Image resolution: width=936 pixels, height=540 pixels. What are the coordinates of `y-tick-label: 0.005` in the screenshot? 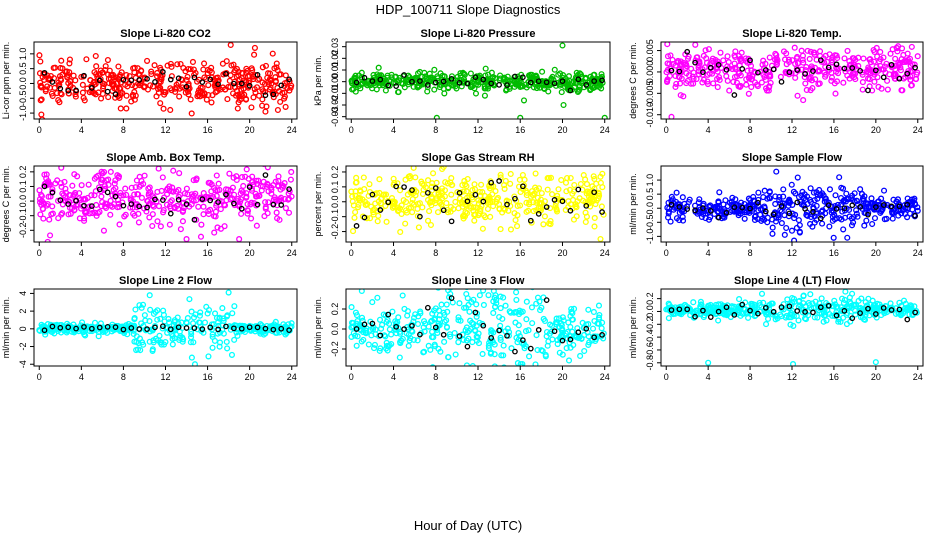 It's located at (650, 50).